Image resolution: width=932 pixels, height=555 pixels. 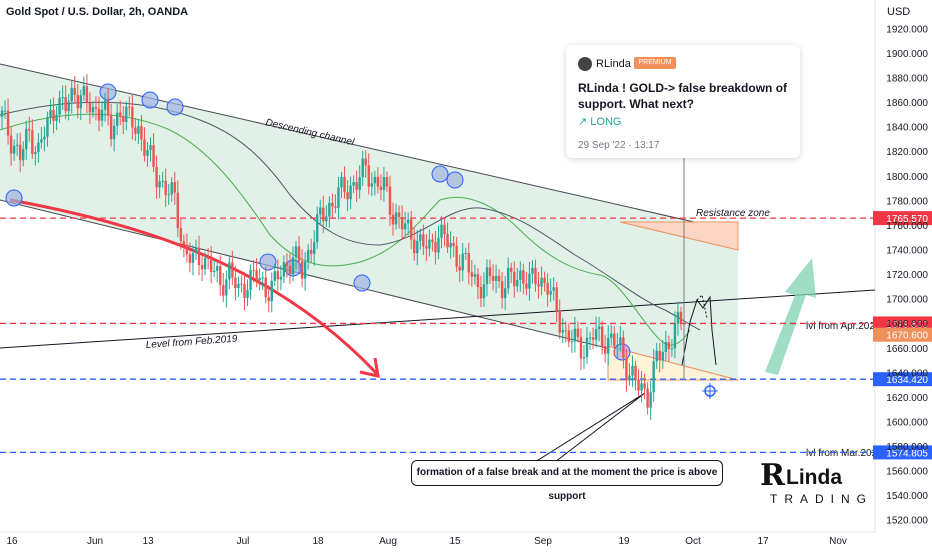 I want to click on currency-label: USD, so click(x=899, y=12).